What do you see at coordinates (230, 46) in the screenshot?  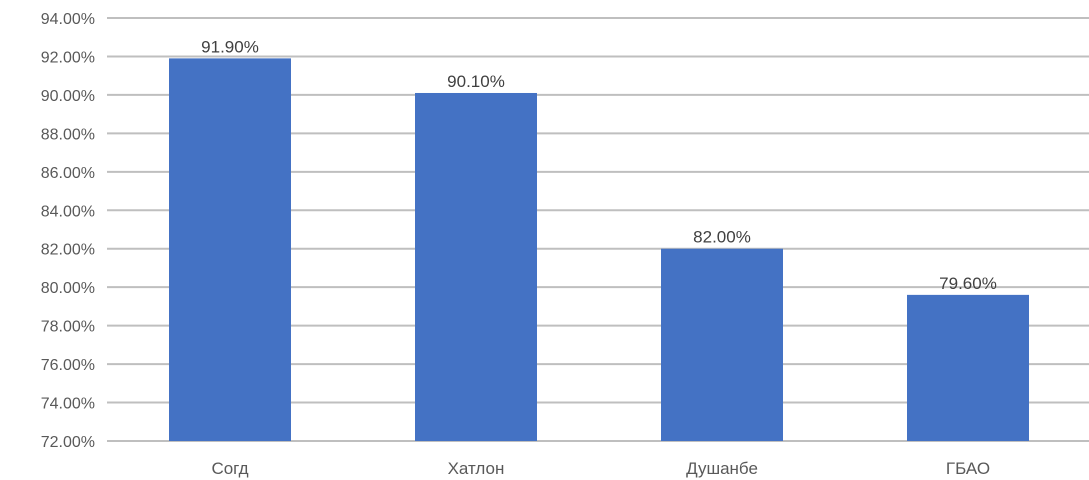 I see `data-label: 91.90%` at bounding box center [230, 46].